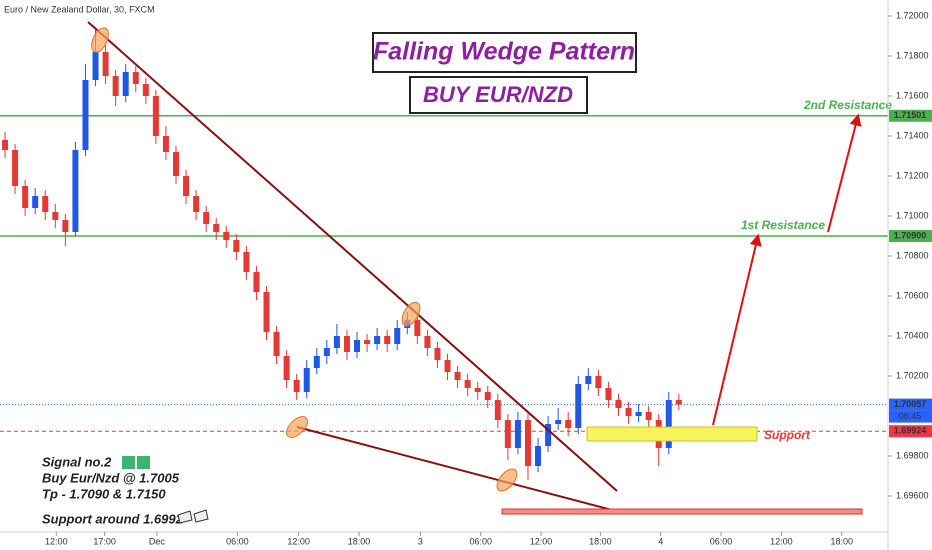  Describe the element at coordinates (600, 541) in the screenshot. I see `x-tick-label: 18:00` at that location.